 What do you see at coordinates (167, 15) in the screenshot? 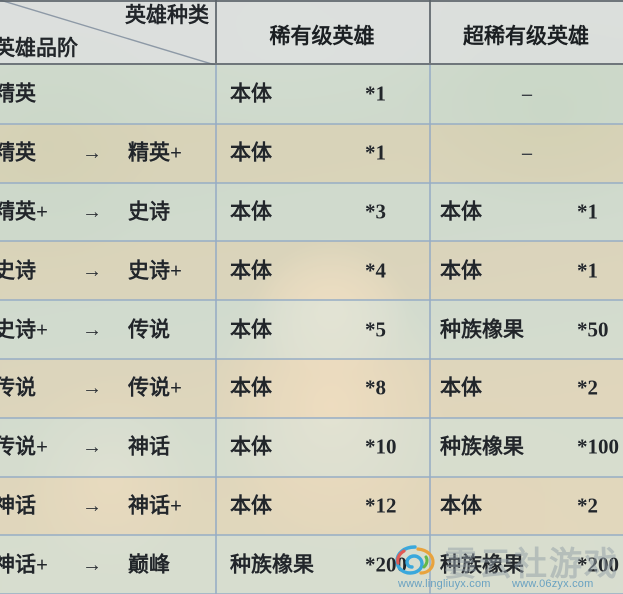
I see `header-hero-type-label: 英雄种类` at bounding box center [167, 15].